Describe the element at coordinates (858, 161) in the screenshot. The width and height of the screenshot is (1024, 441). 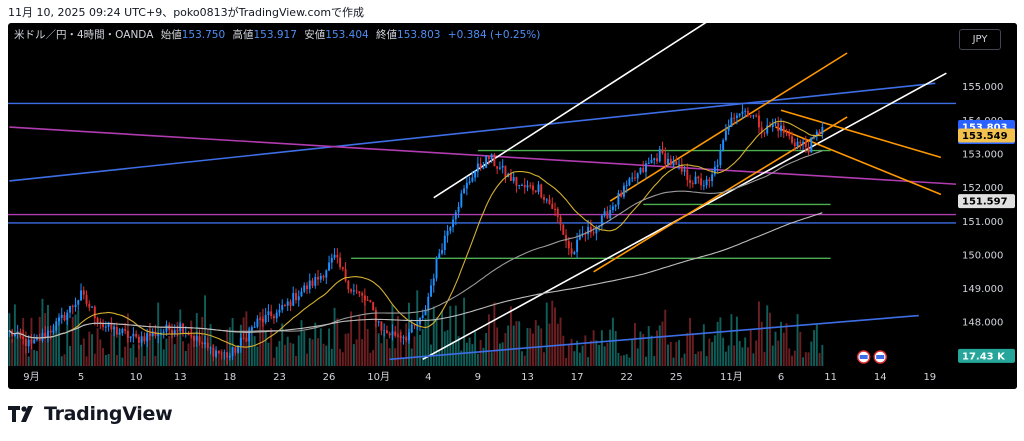
I see `trend-line` at that location.